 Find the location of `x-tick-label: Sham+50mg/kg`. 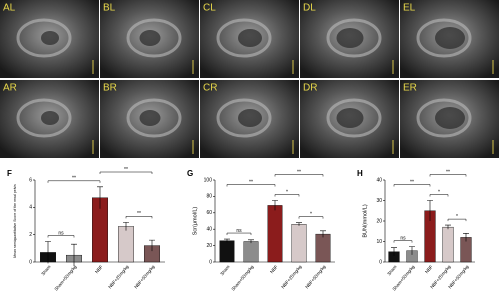

x-tick-label: Sham+50mg/kg is located at coordinates (242, 278).